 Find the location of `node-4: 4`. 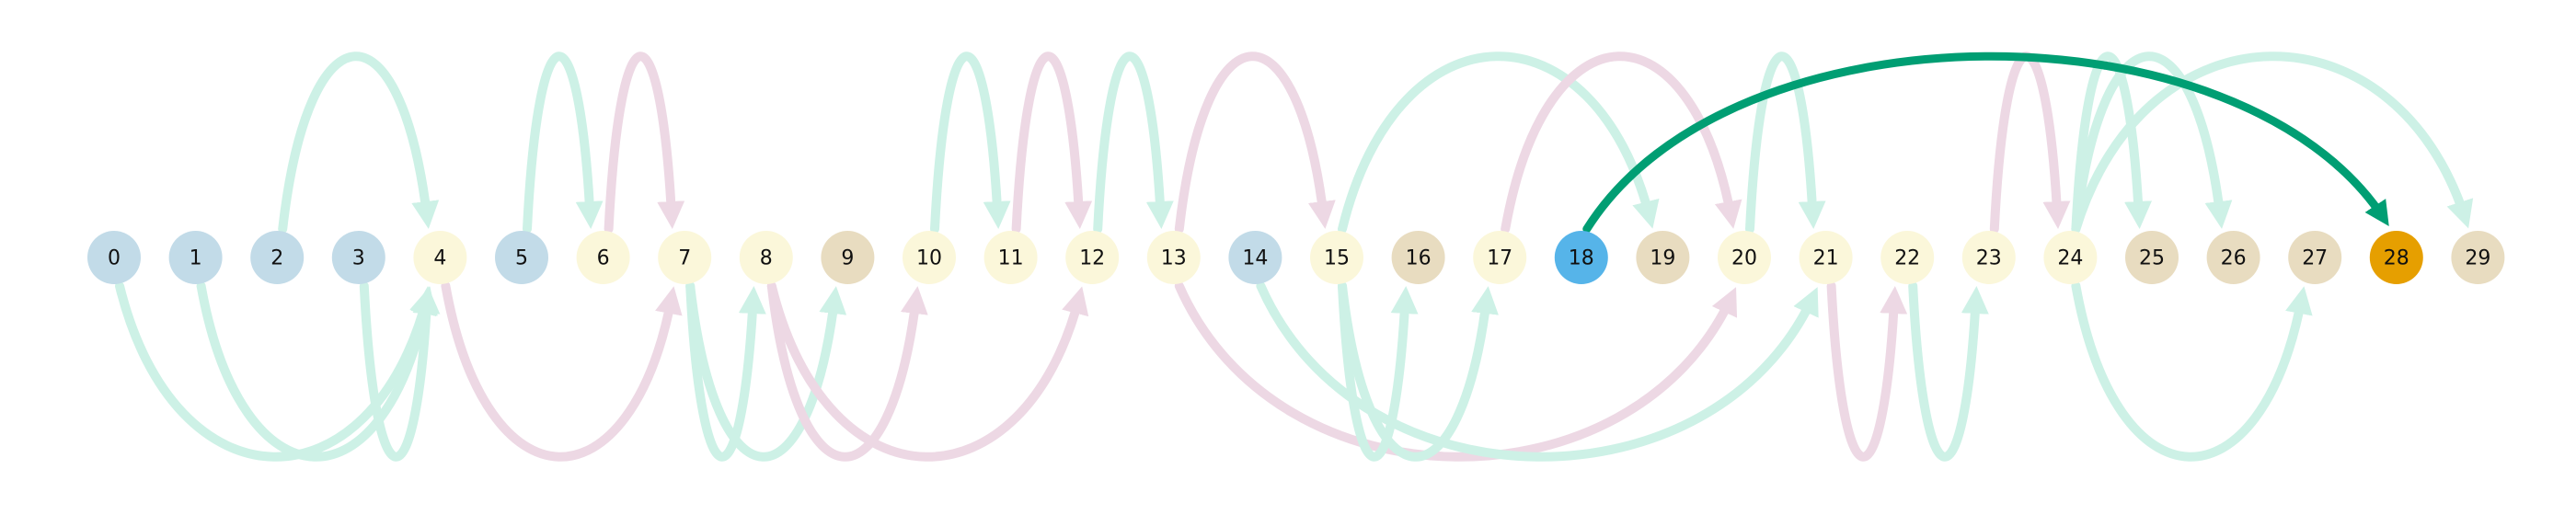

node-4: 4 is located at coordinates (440, 257).